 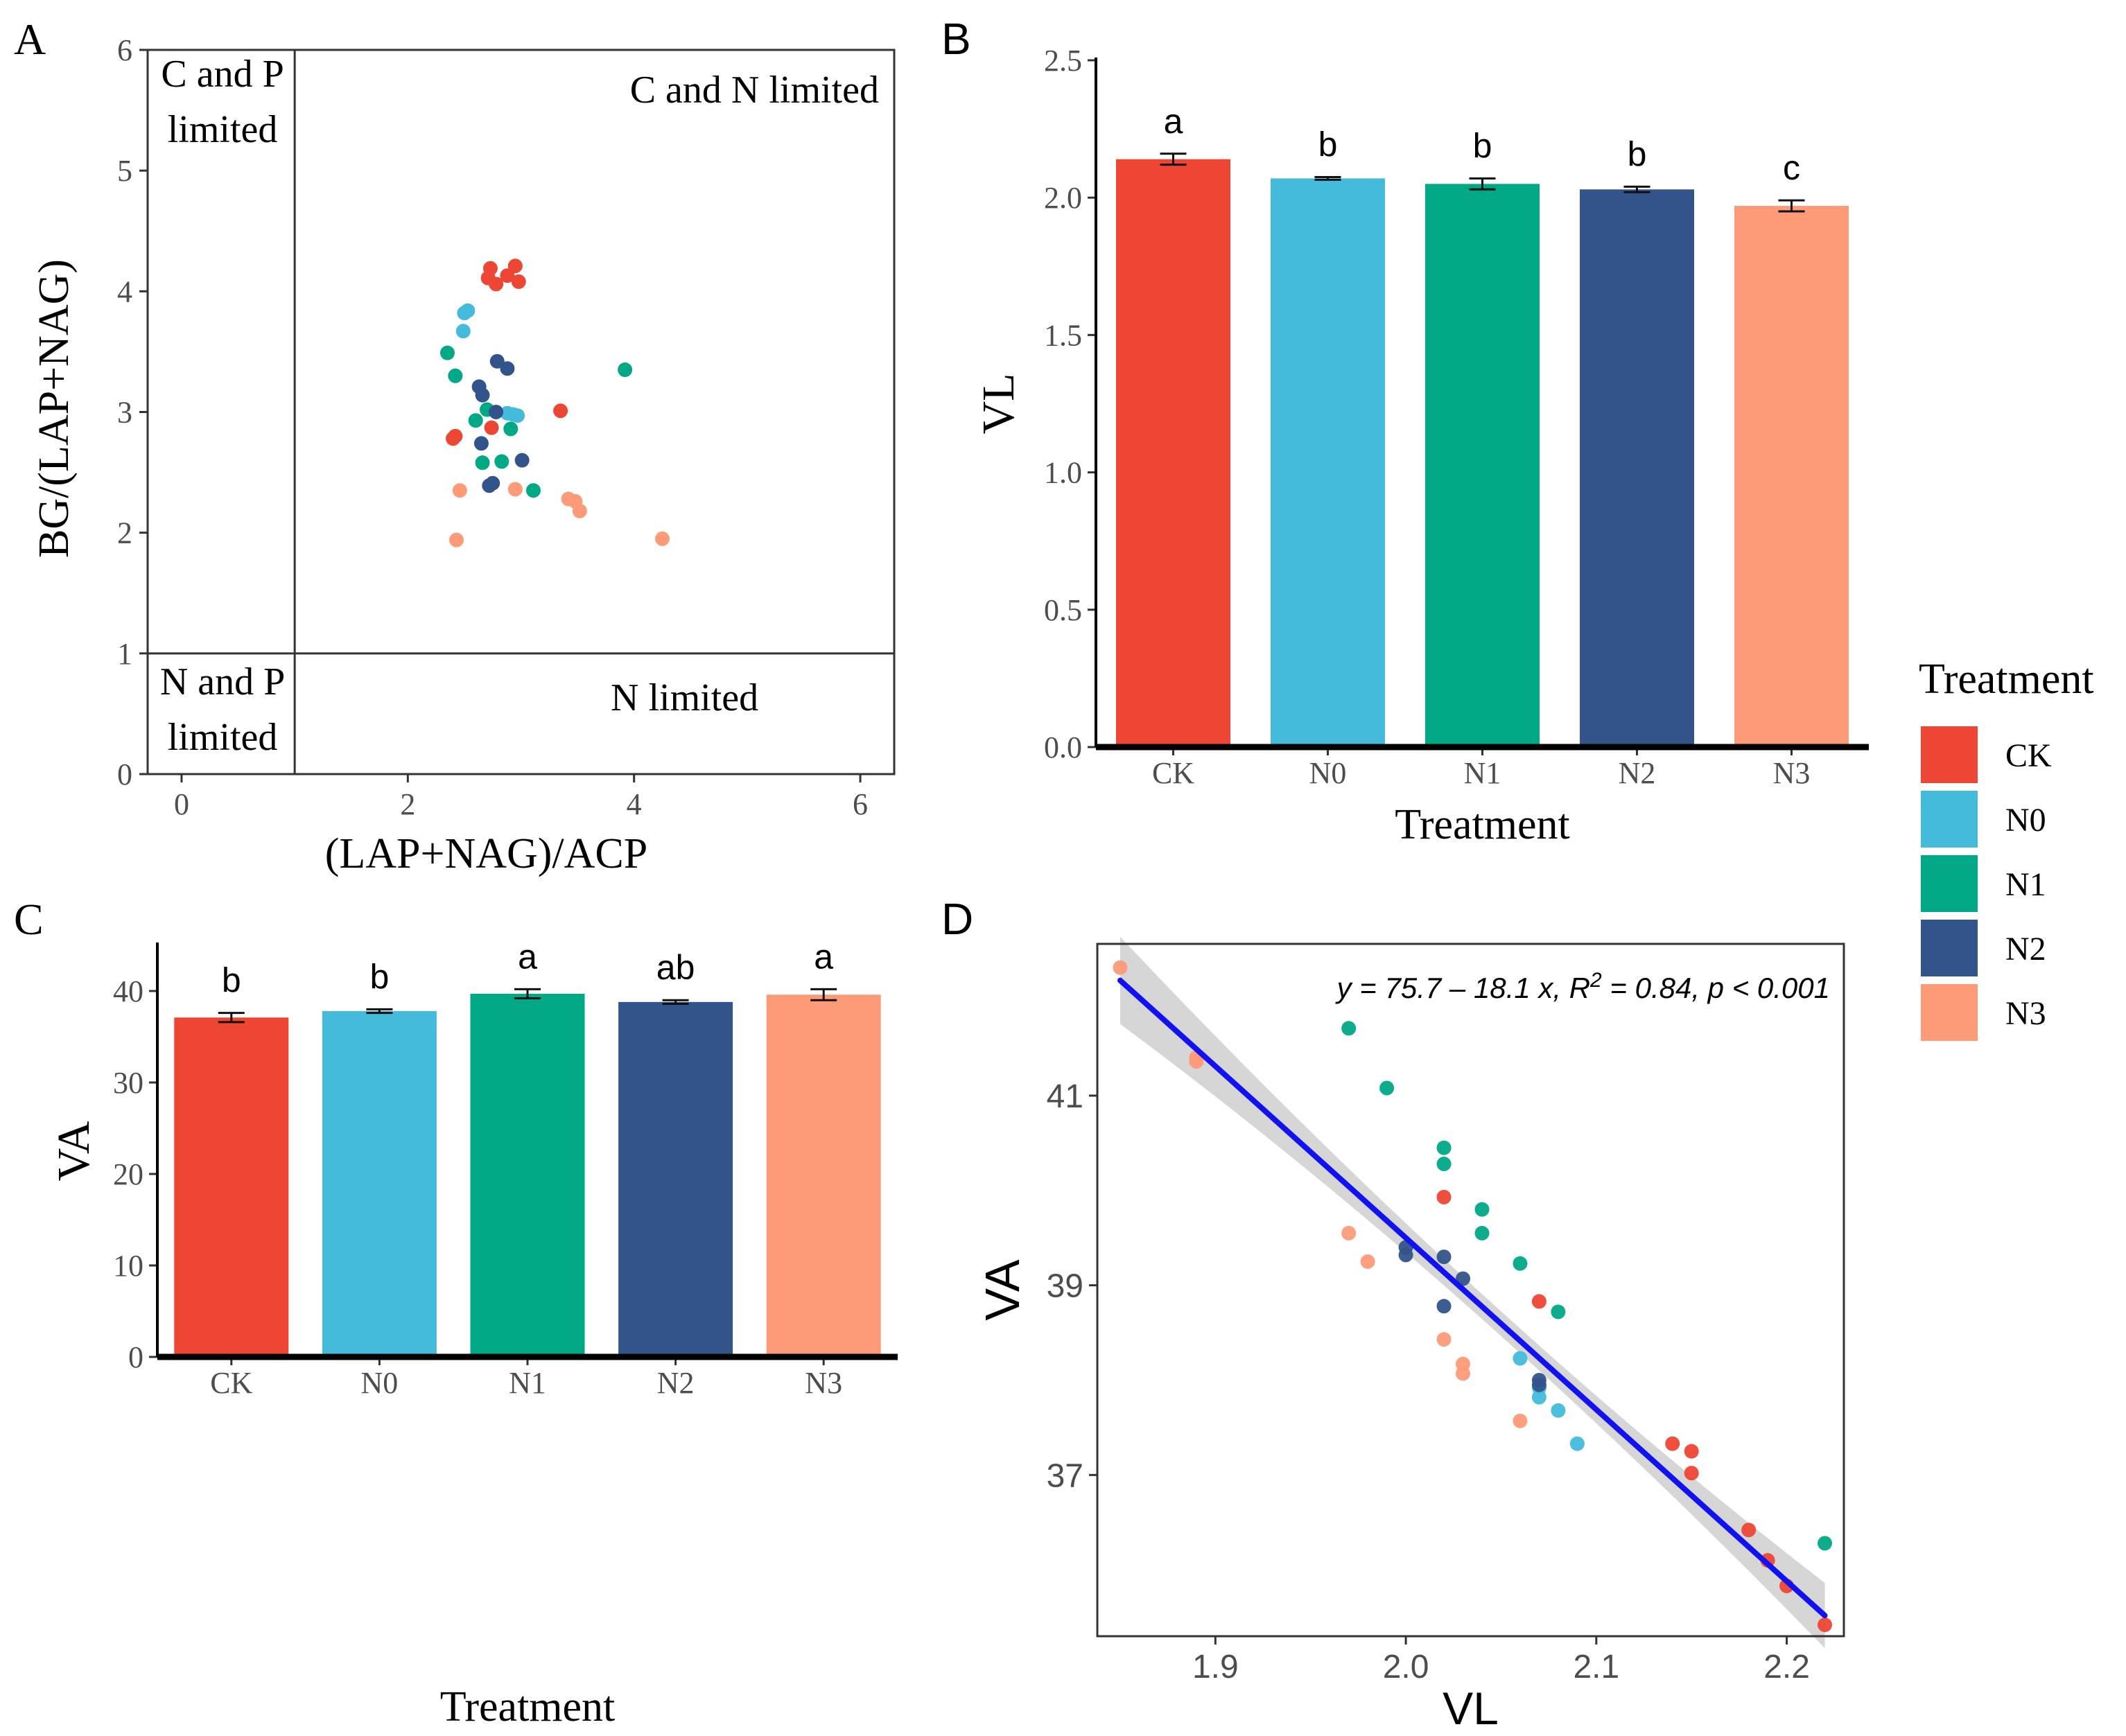 I want to click on bar-n2, so click(x=675, y=1179).